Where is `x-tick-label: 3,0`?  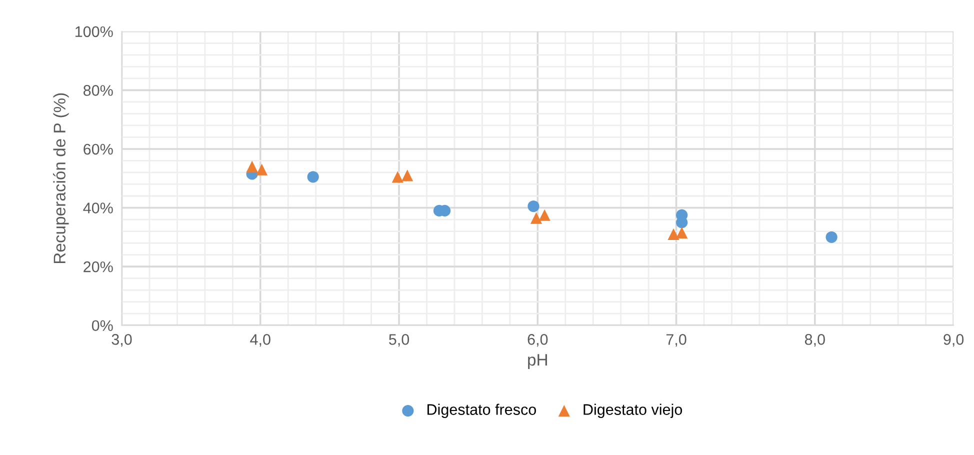
x-tick-label: 3,0 is located at coordinates (122, 340).